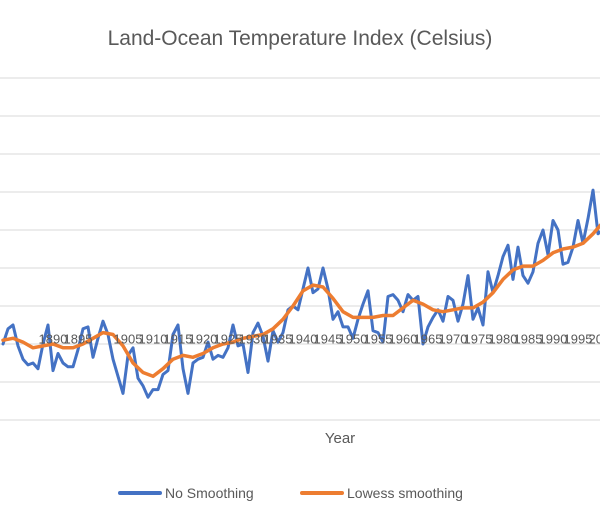  What do you see at coordinates (453, 338) in the screenshot?
I see `x-tick-label-1970: 1970` at bounding box center [453, 338].